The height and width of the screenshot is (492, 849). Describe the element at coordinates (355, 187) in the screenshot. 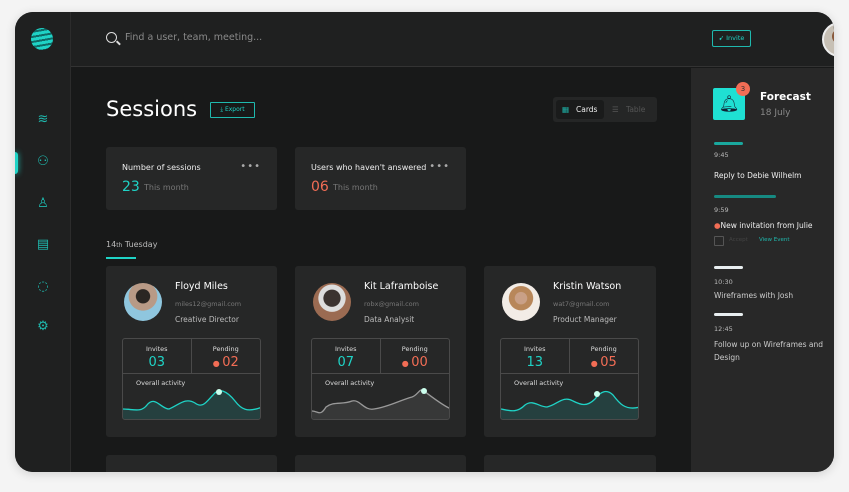

I see `stat-sub: This month` at that location.